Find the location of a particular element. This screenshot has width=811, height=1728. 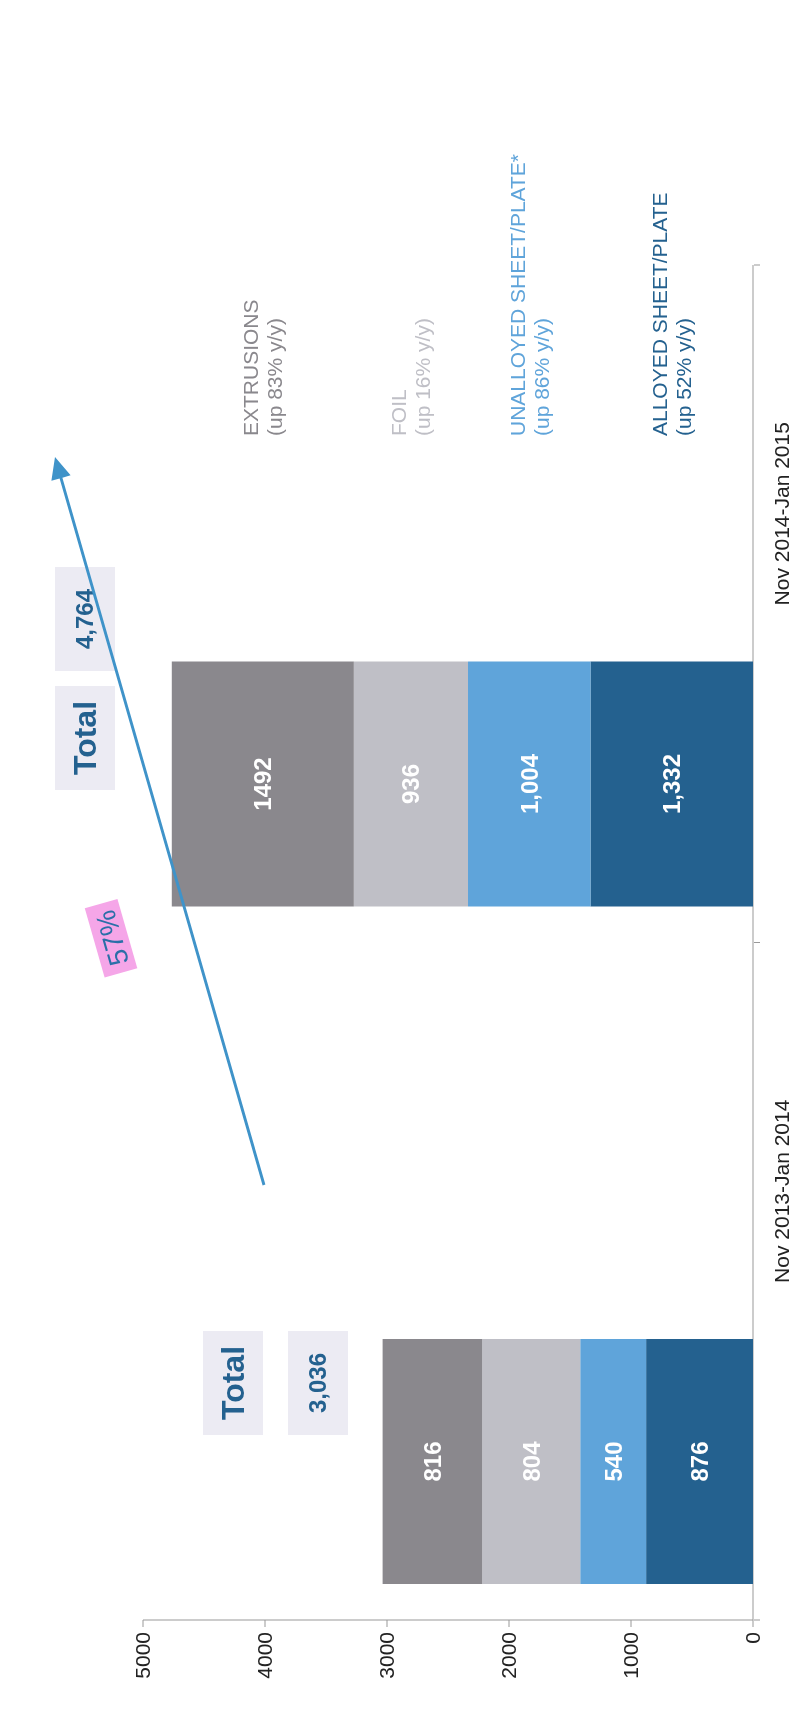

data-label: 804 is located at coordinates (531, 1461).